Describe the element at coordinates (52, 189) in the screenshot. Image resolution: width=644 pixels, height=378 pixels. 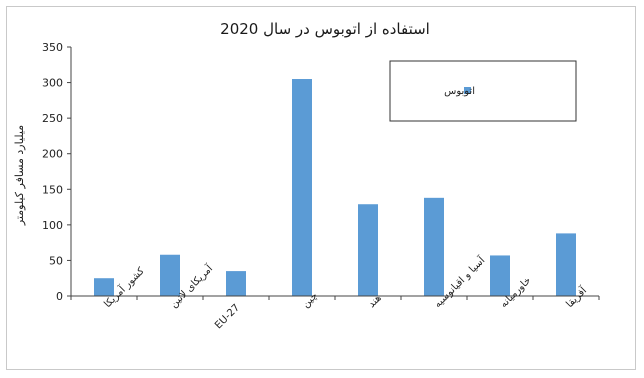
I see `y-tick-label: 150` at that location.